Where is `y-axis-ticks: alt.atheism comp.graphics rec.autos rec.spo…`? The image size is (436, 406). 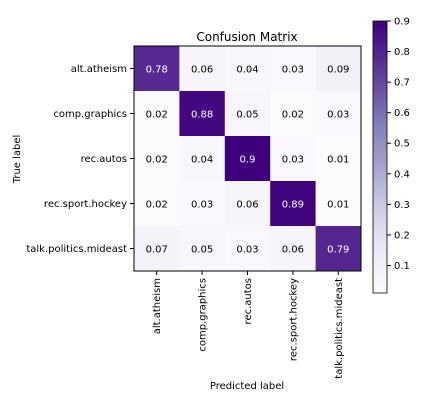 y-axis-ticks: alt.atheism comp.graphics rec.autos rec.spo… is located at coordinates (80, 159).